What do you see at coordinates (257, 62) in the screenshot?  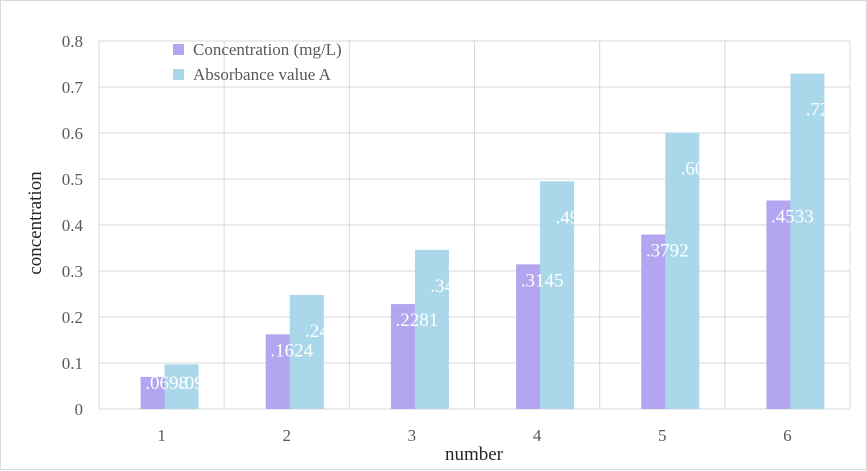 I see `legend: Concentration (mg/L) Absorbance value A` at bounding box center [257, 62].